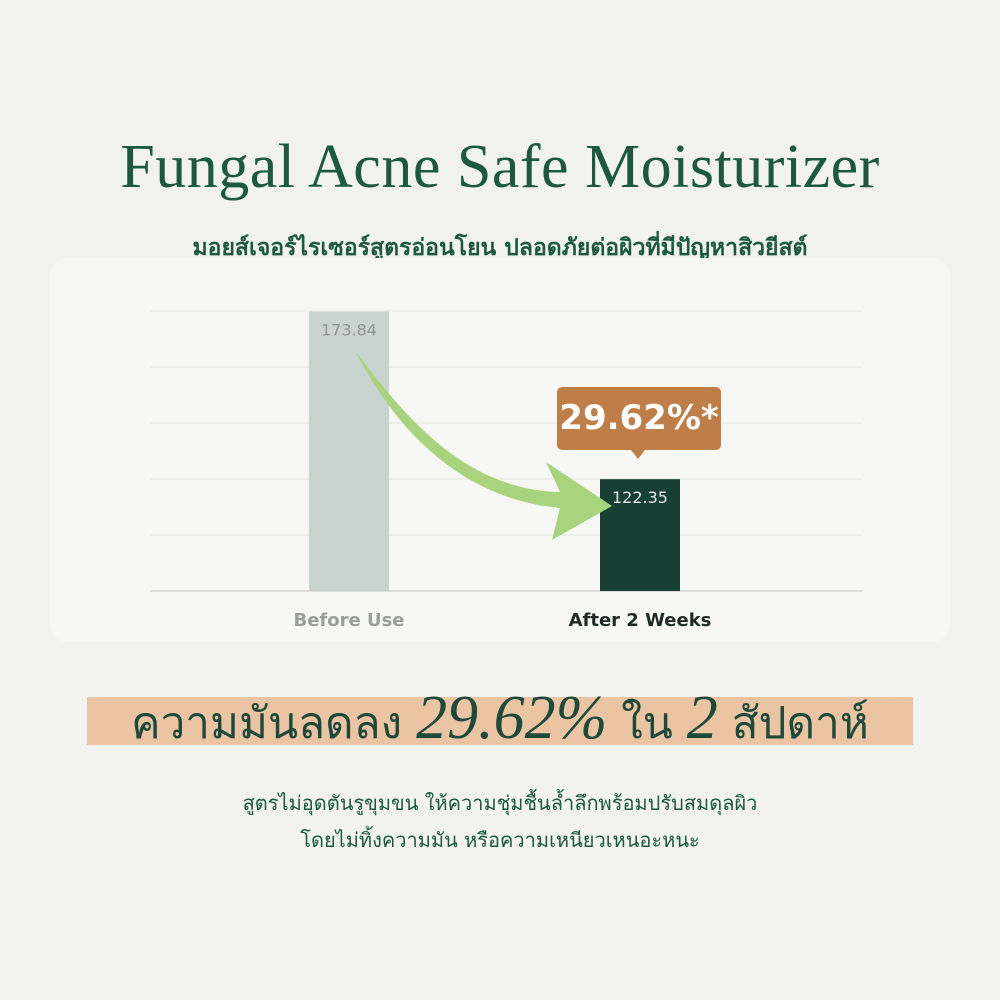 The height and width of the screenshot is (1000, 1000). Describe the element at coordinates (640, 620) in the screenshot. I see `category-label: After 2 Weeks` at that location.